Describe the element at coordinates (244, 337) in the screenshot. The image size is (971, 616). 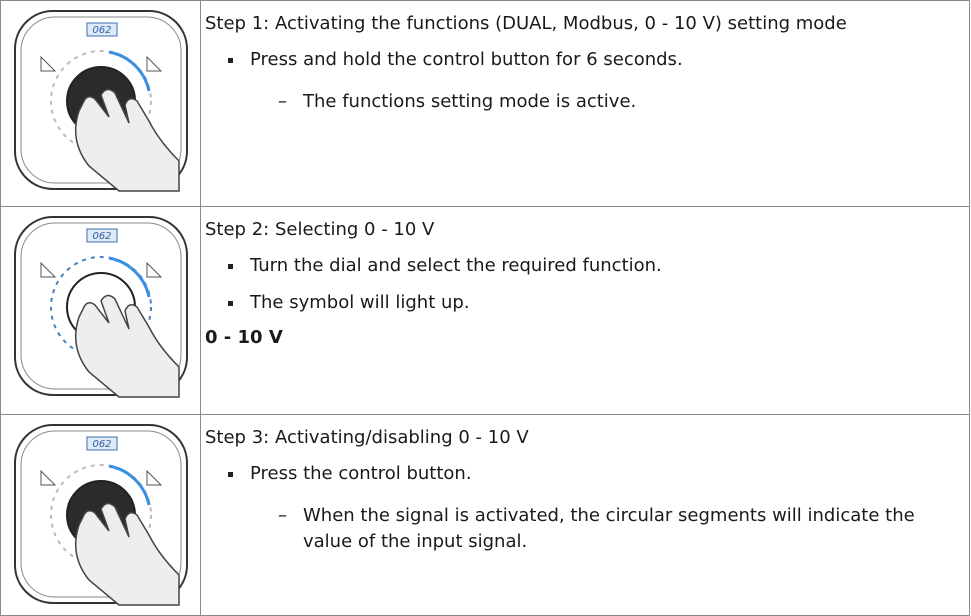
I see `note: 0 - 10 V` at that location.